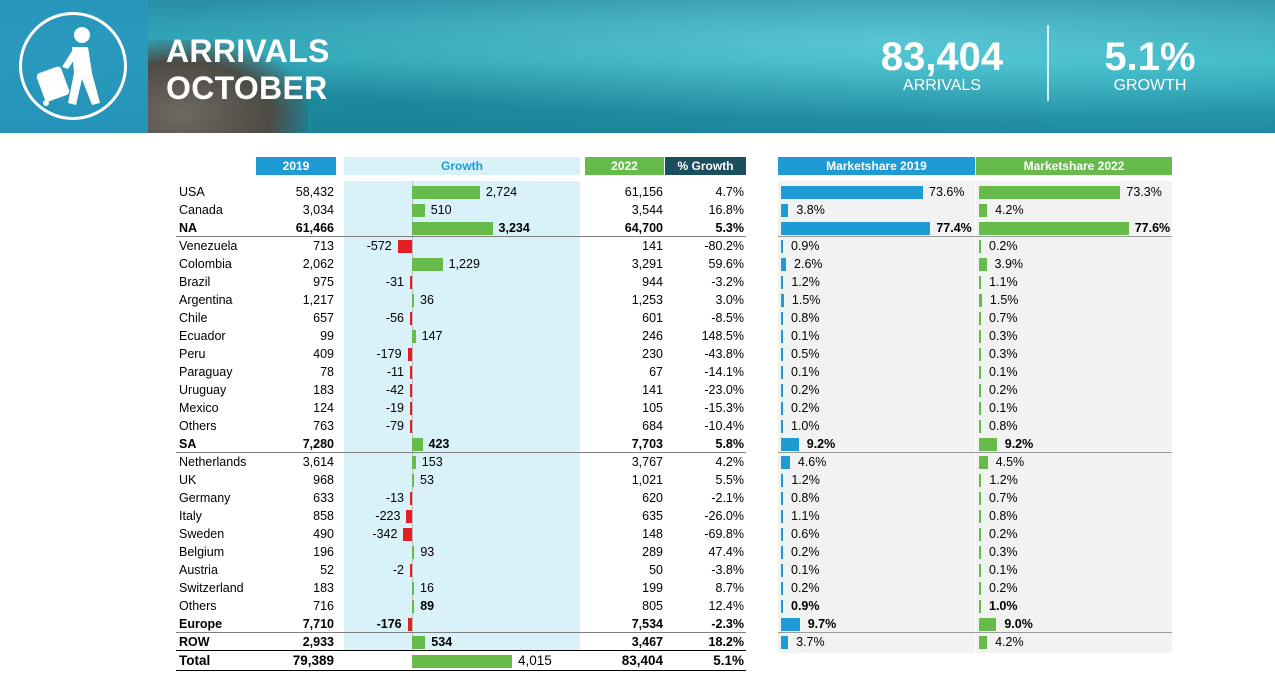  I want to click on value-2022: 601, so click(652, 318).